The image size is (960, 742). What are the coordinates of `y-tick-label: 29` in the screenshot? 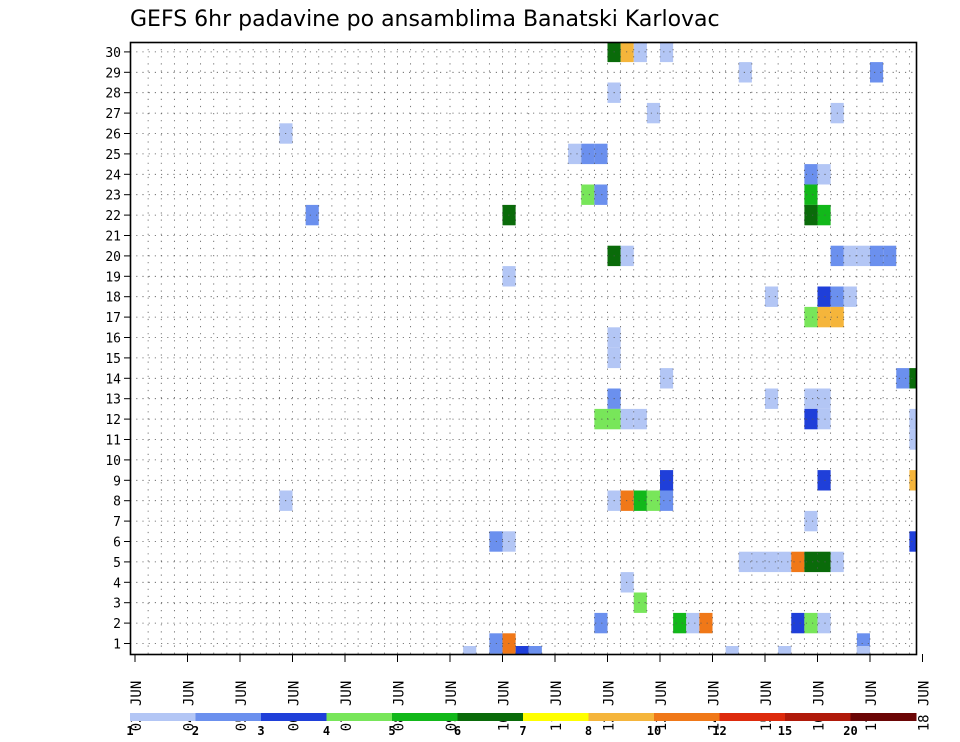 It's located at (113, 73).